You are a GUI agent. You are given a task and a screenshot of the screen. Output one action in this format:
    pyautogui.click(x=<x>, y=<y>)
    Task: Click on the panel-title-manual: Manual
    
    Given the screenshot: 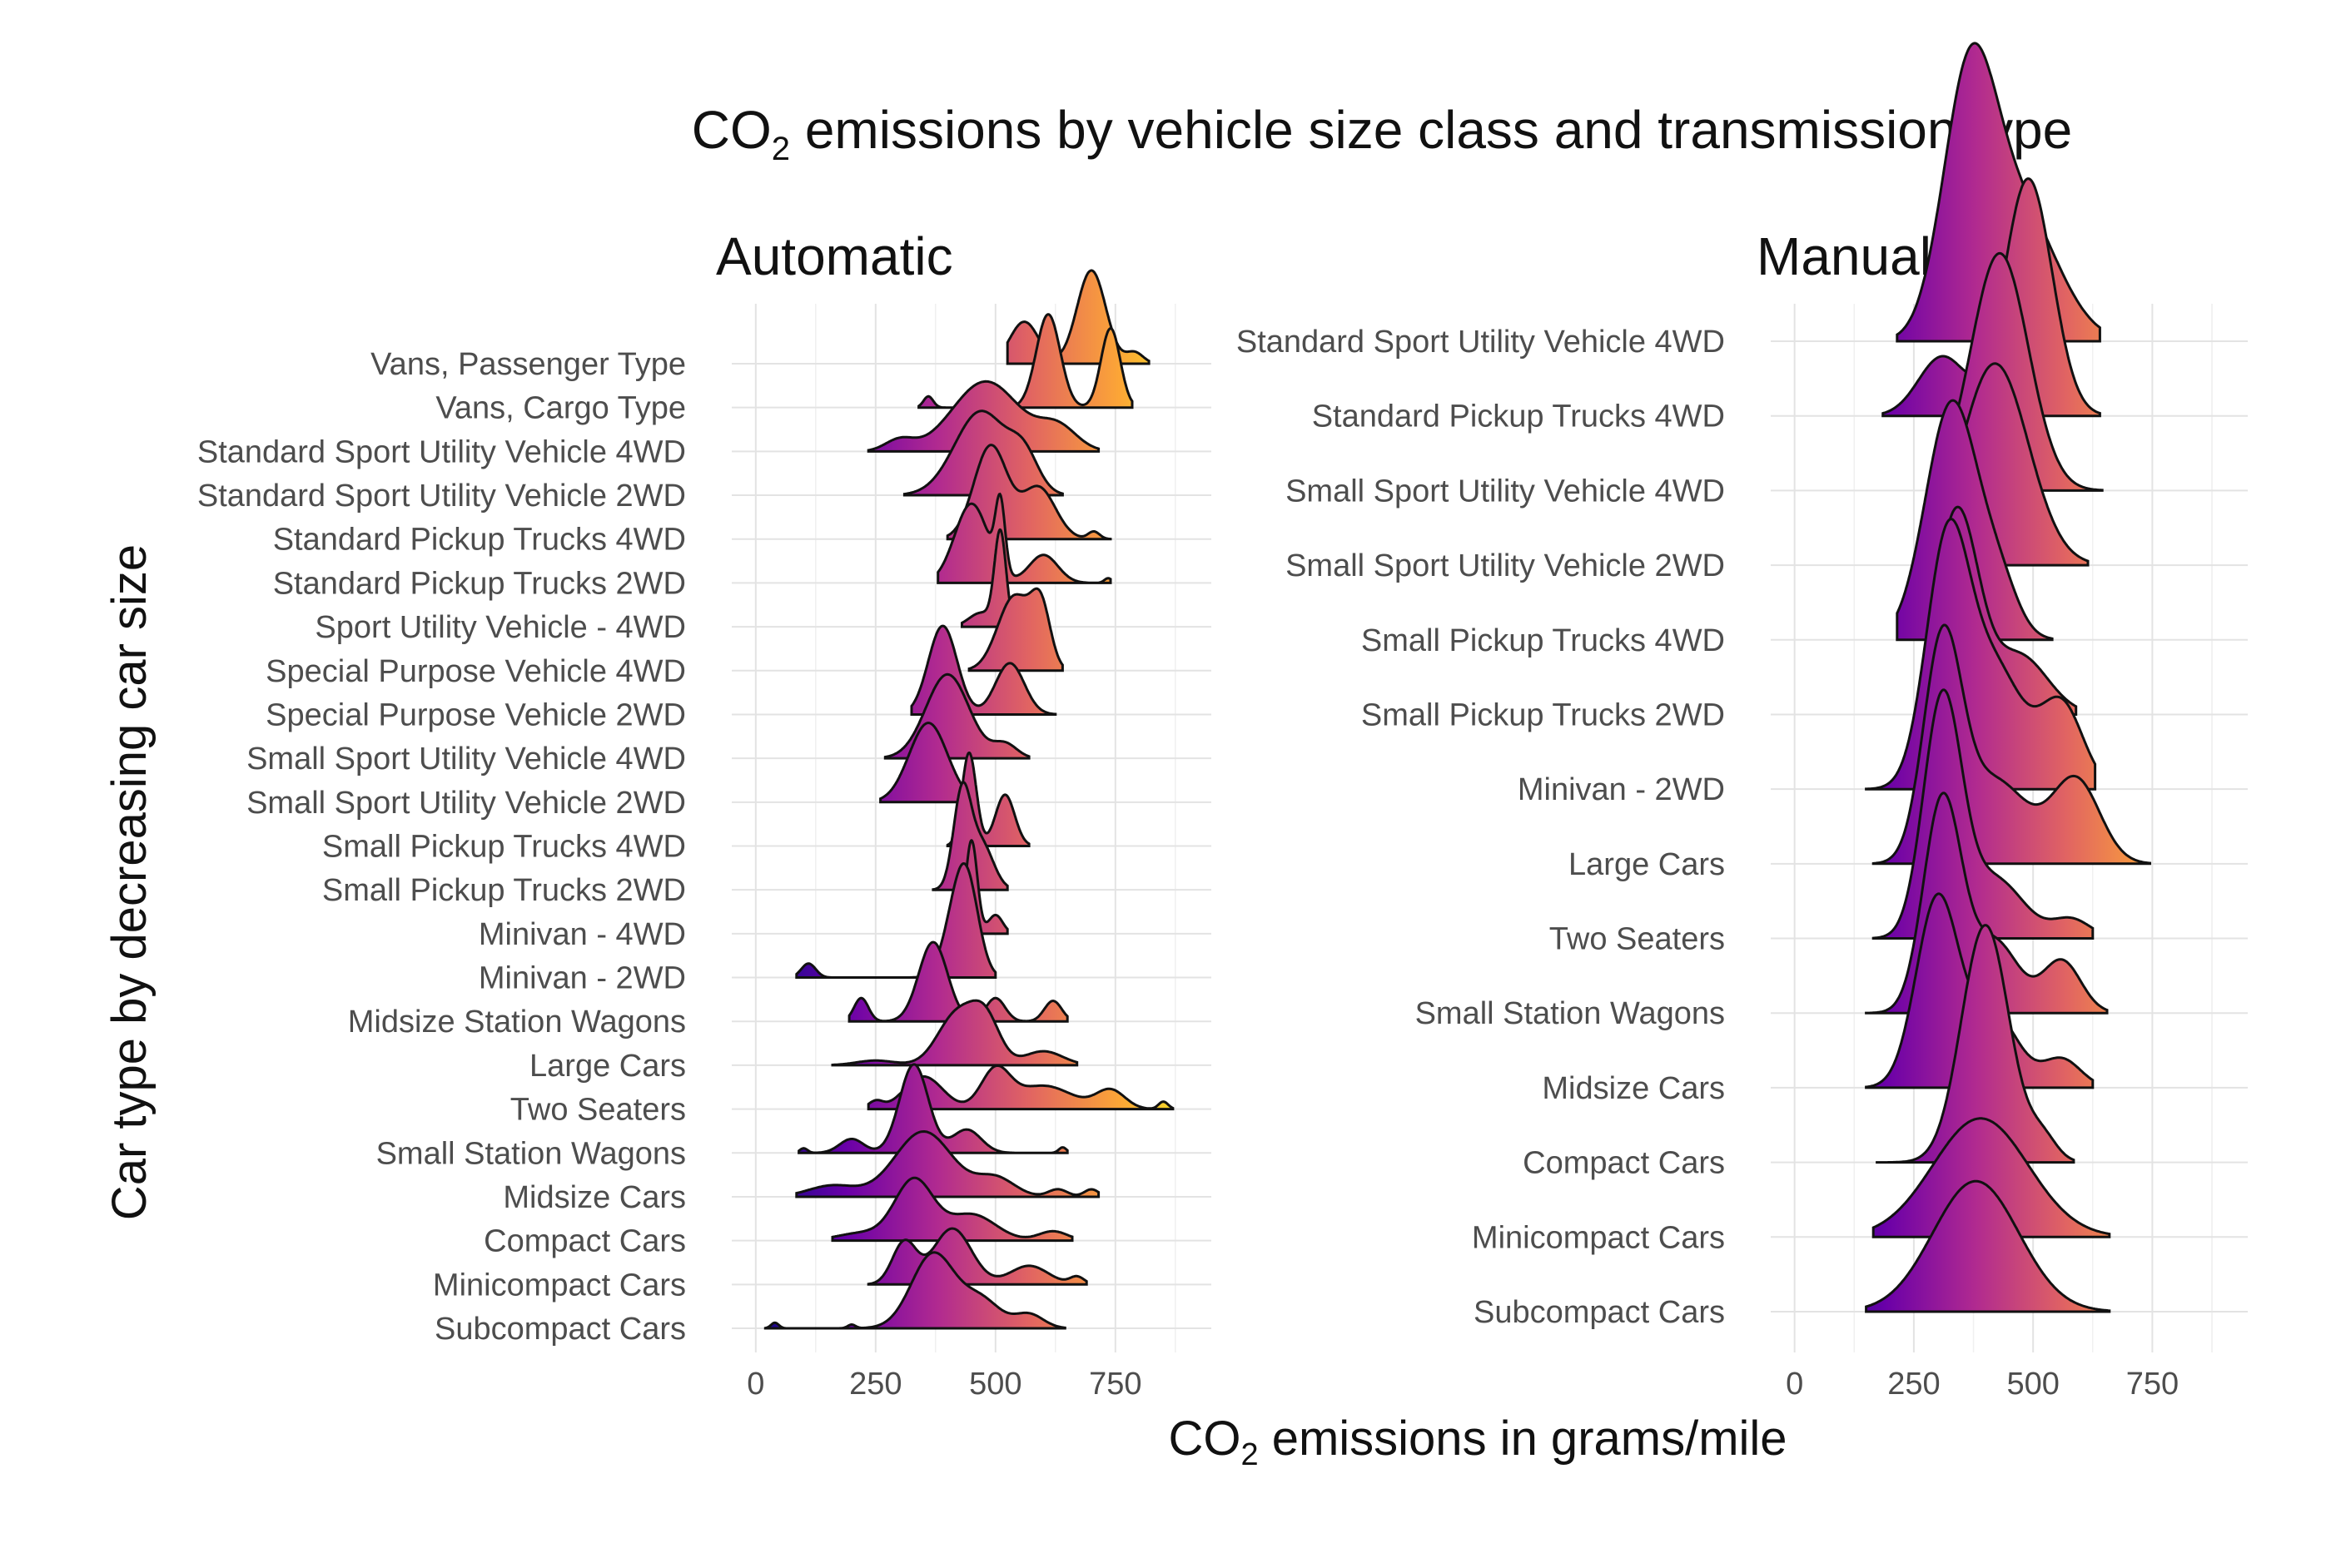 What is the action you would take?
    pyautogui.click(x=1844, y=256)
    